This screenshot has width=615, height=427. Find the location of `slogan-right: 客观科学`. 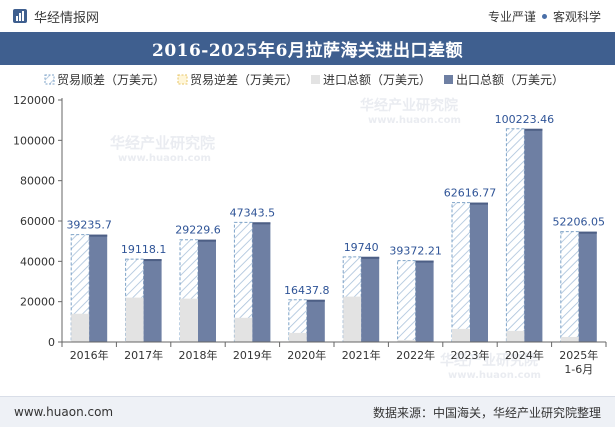

slogan-right: 客观科学 is located at coordinates (576, 16).